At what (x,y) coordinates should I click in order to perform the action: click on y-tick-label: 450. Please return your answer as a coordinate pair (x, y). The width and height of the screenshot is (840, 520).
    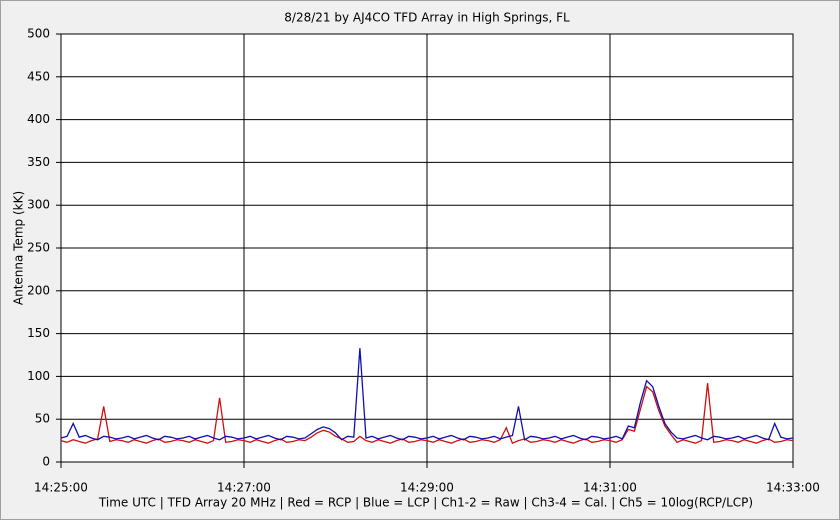
    Looking at the image, I should click on (38, 76).